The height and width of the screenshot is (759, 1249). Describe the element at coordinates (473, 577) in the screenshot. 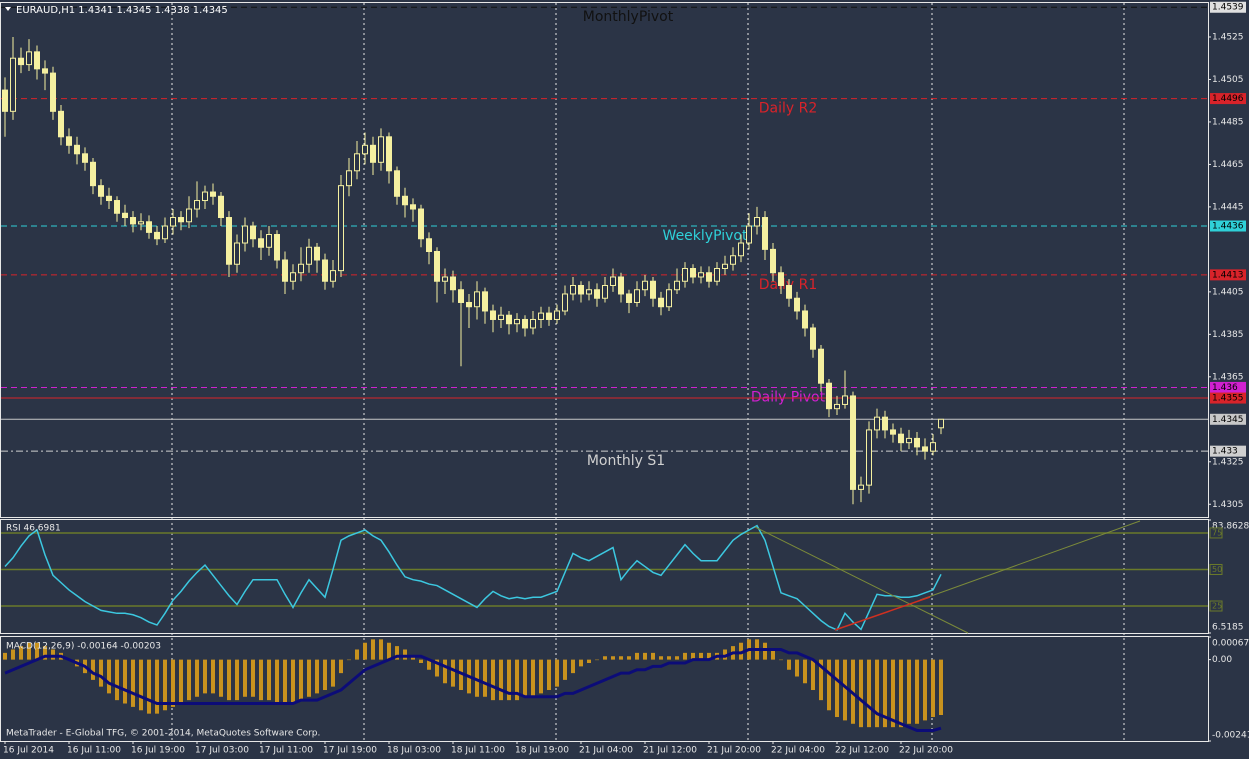

I see `rsi-line` at that location.